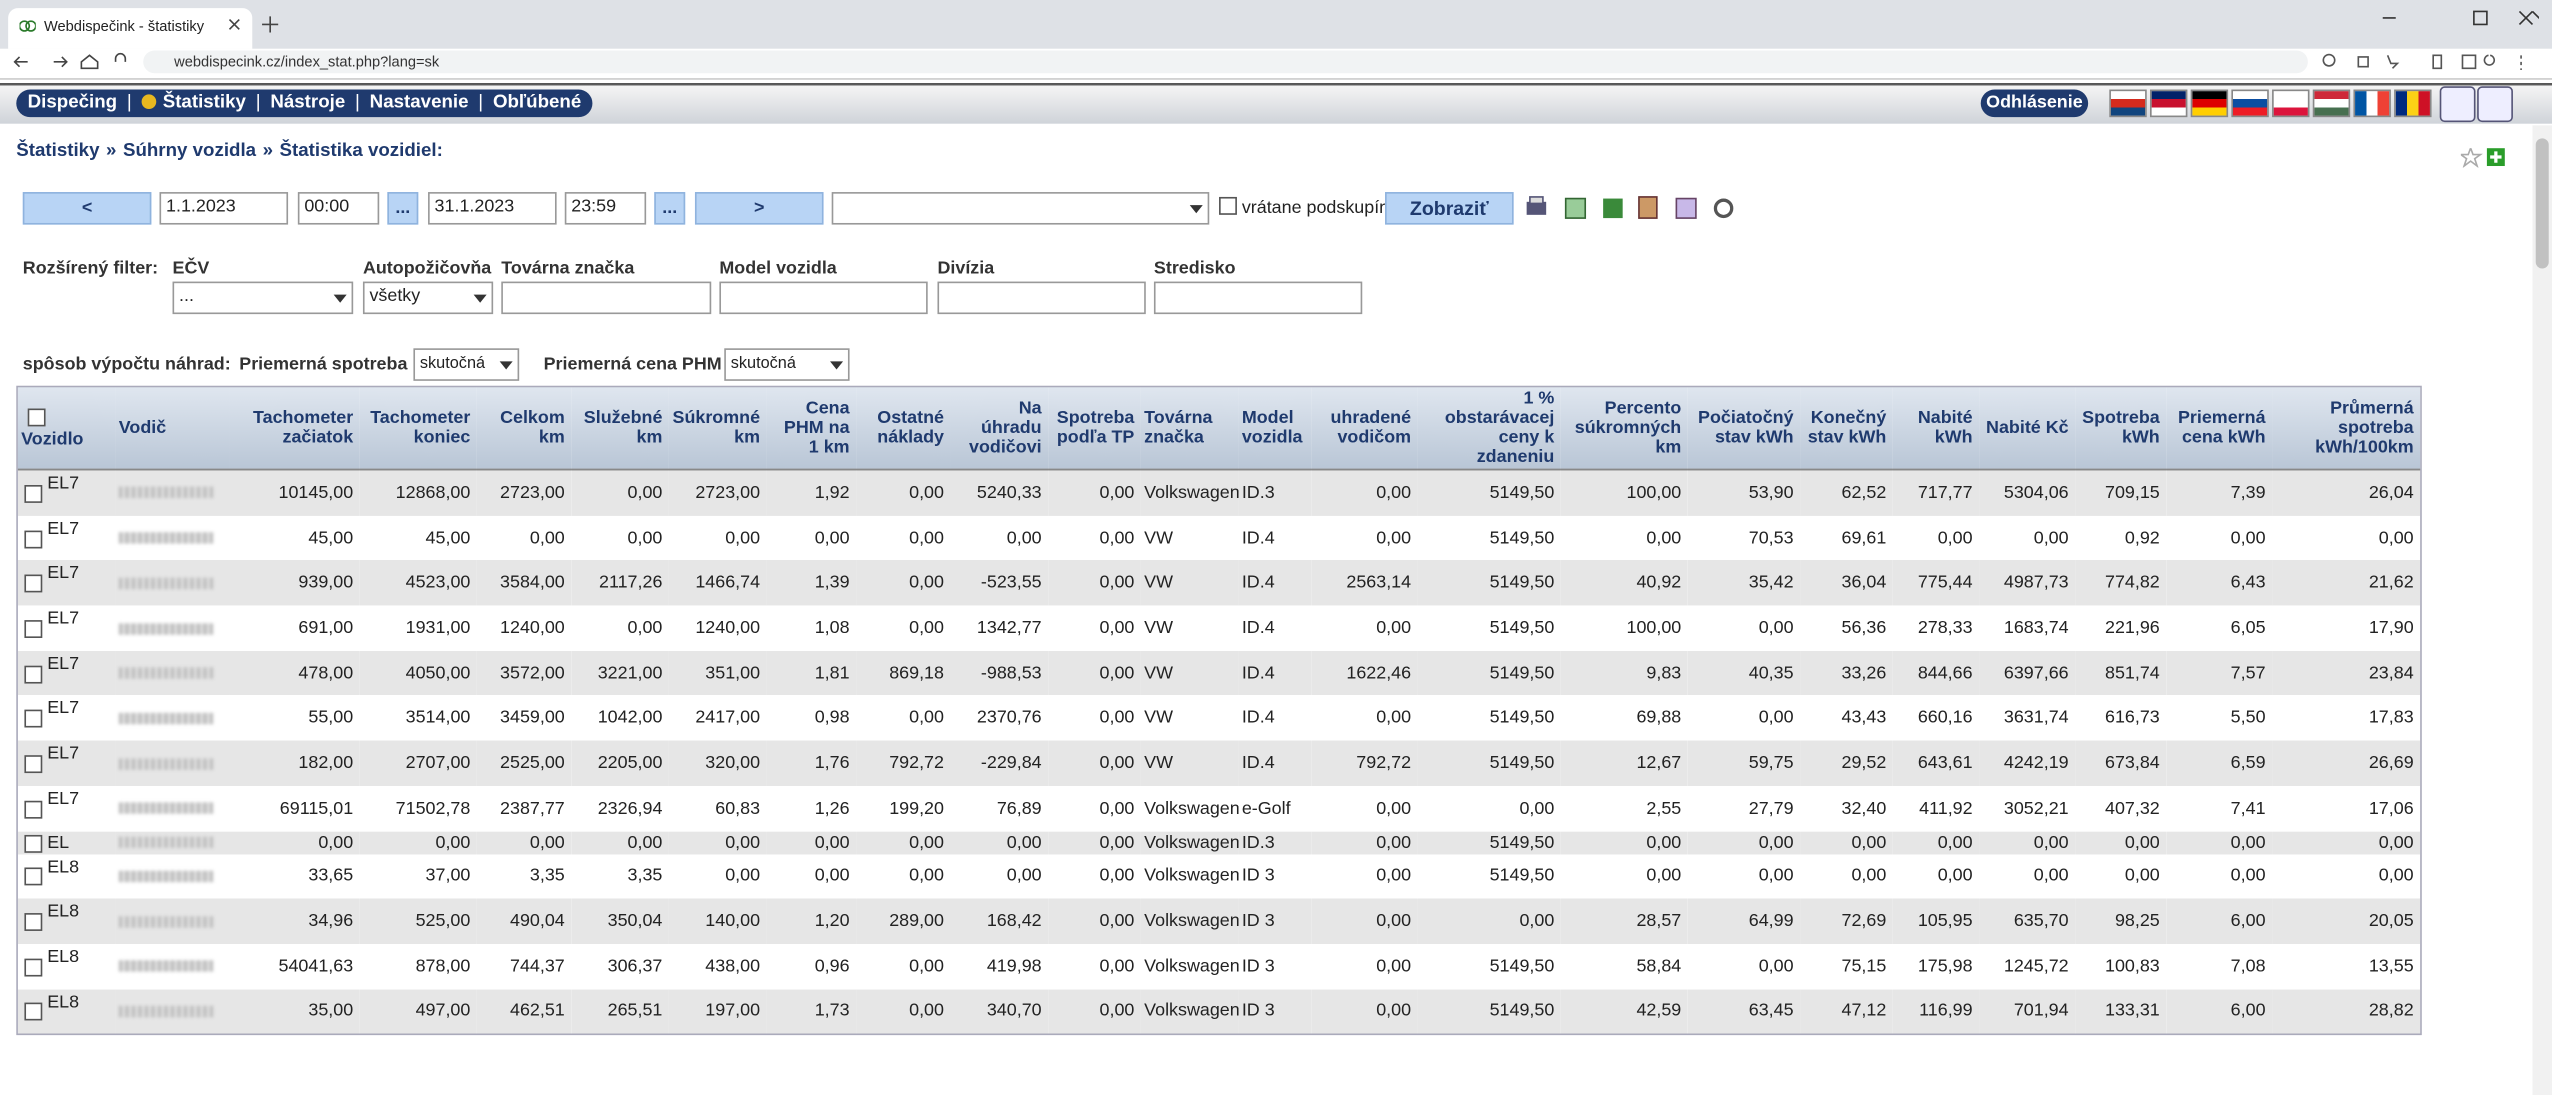  I want to click on checkbox, so click(1228, 205).